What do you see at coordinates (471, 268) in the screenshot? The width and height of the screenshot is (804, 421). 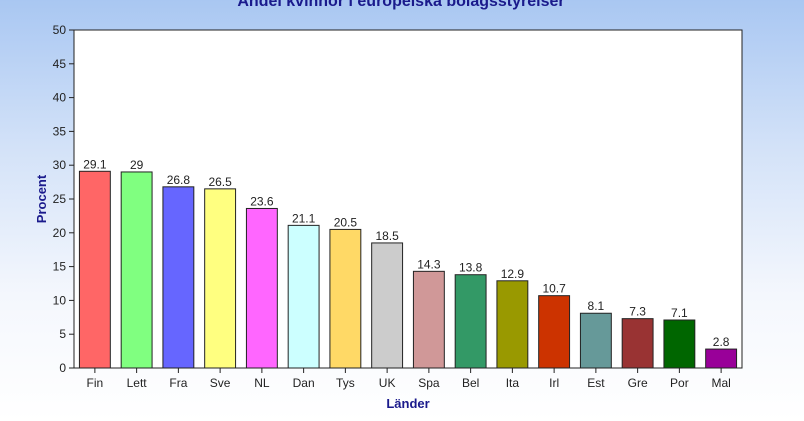 I see `data-label: 13.8` at bounding box center [471, 268].